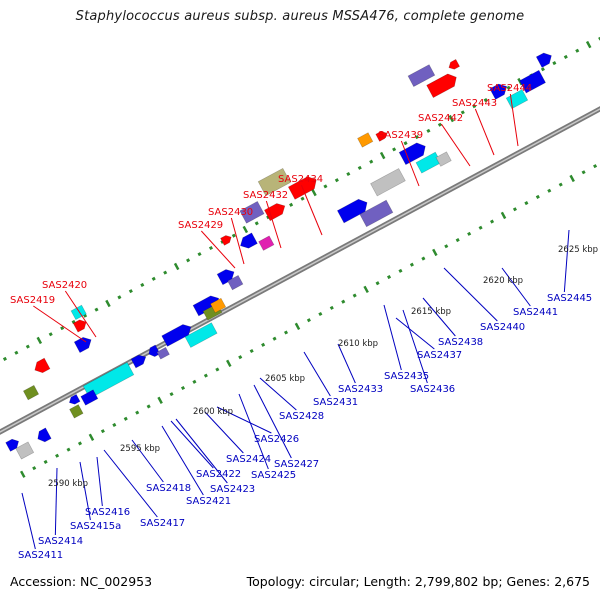 This screenshot has height=600, width=600. Describe the element at coordinates (218, 474) in the screenshot. I see `gene-label: SAS2422` at that location.